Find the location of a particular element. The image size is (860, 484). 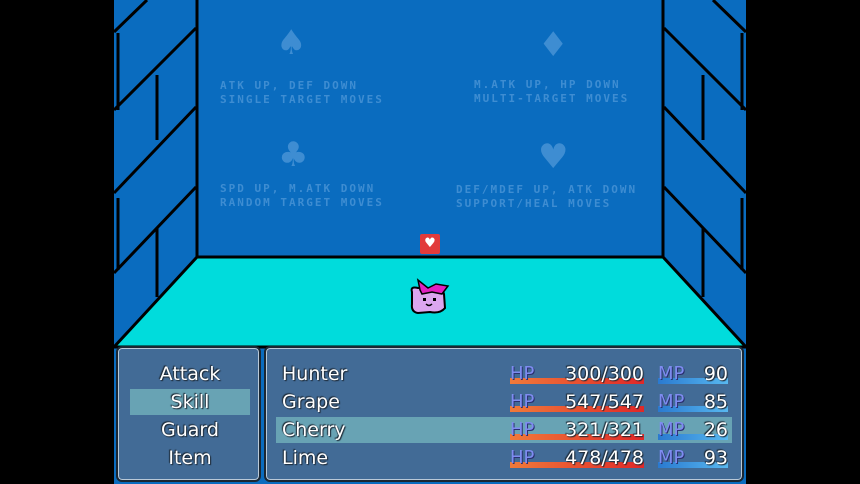

party-row-grape: Grape HP 547/547 MP 85 is located at coordinates (504, 402).